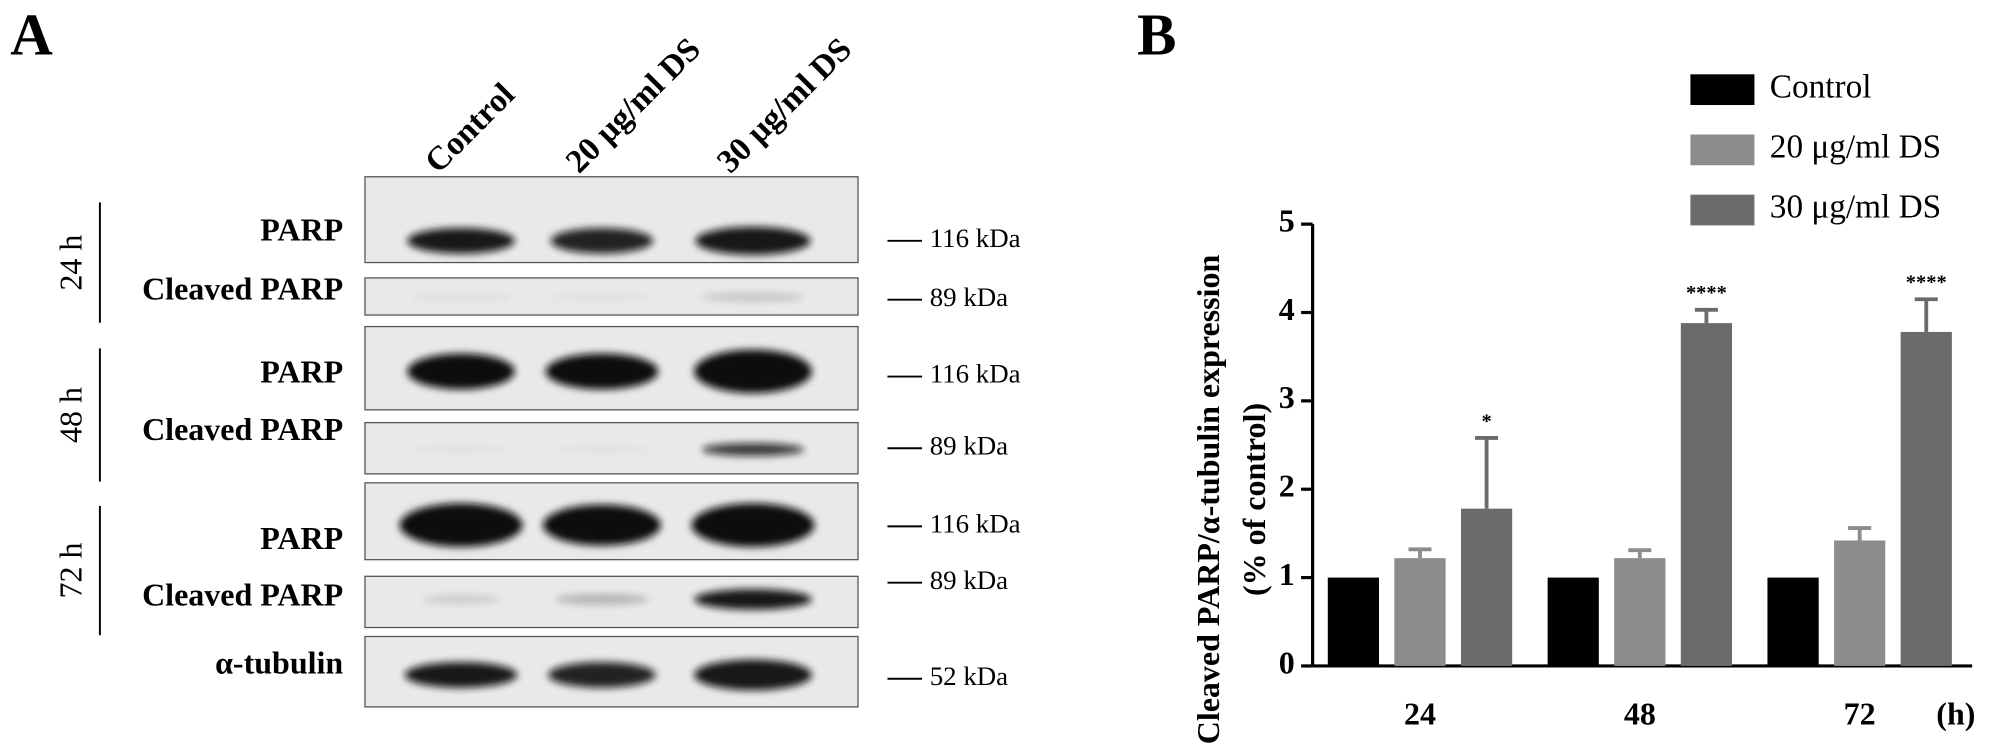 This screenshot has height=756, width=2008. I want to click on x-tick-label: 24, so click(1420, 714).